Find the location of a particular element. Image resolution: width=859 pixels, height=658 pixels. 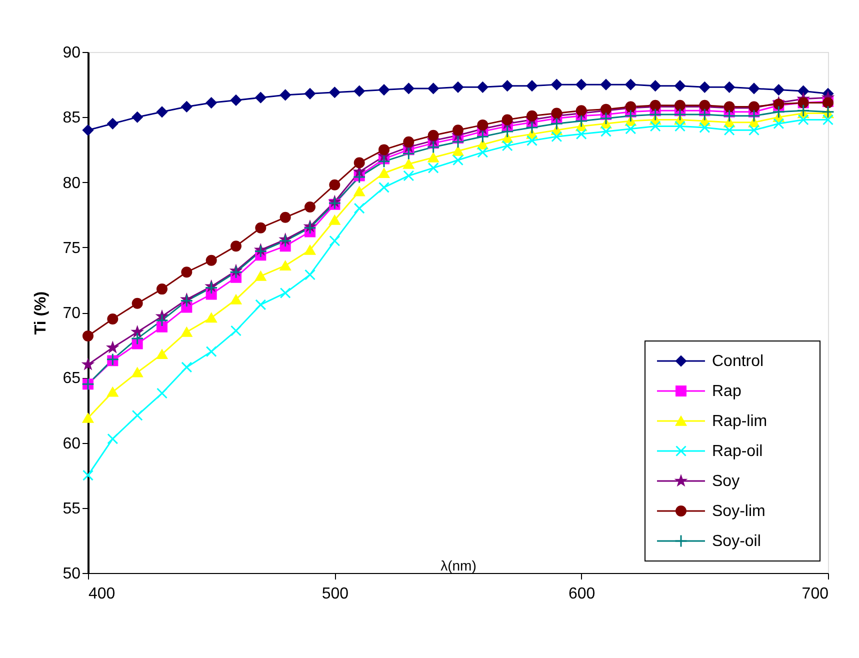

y-tick-label: 70 is located at coordinates (71, 313).